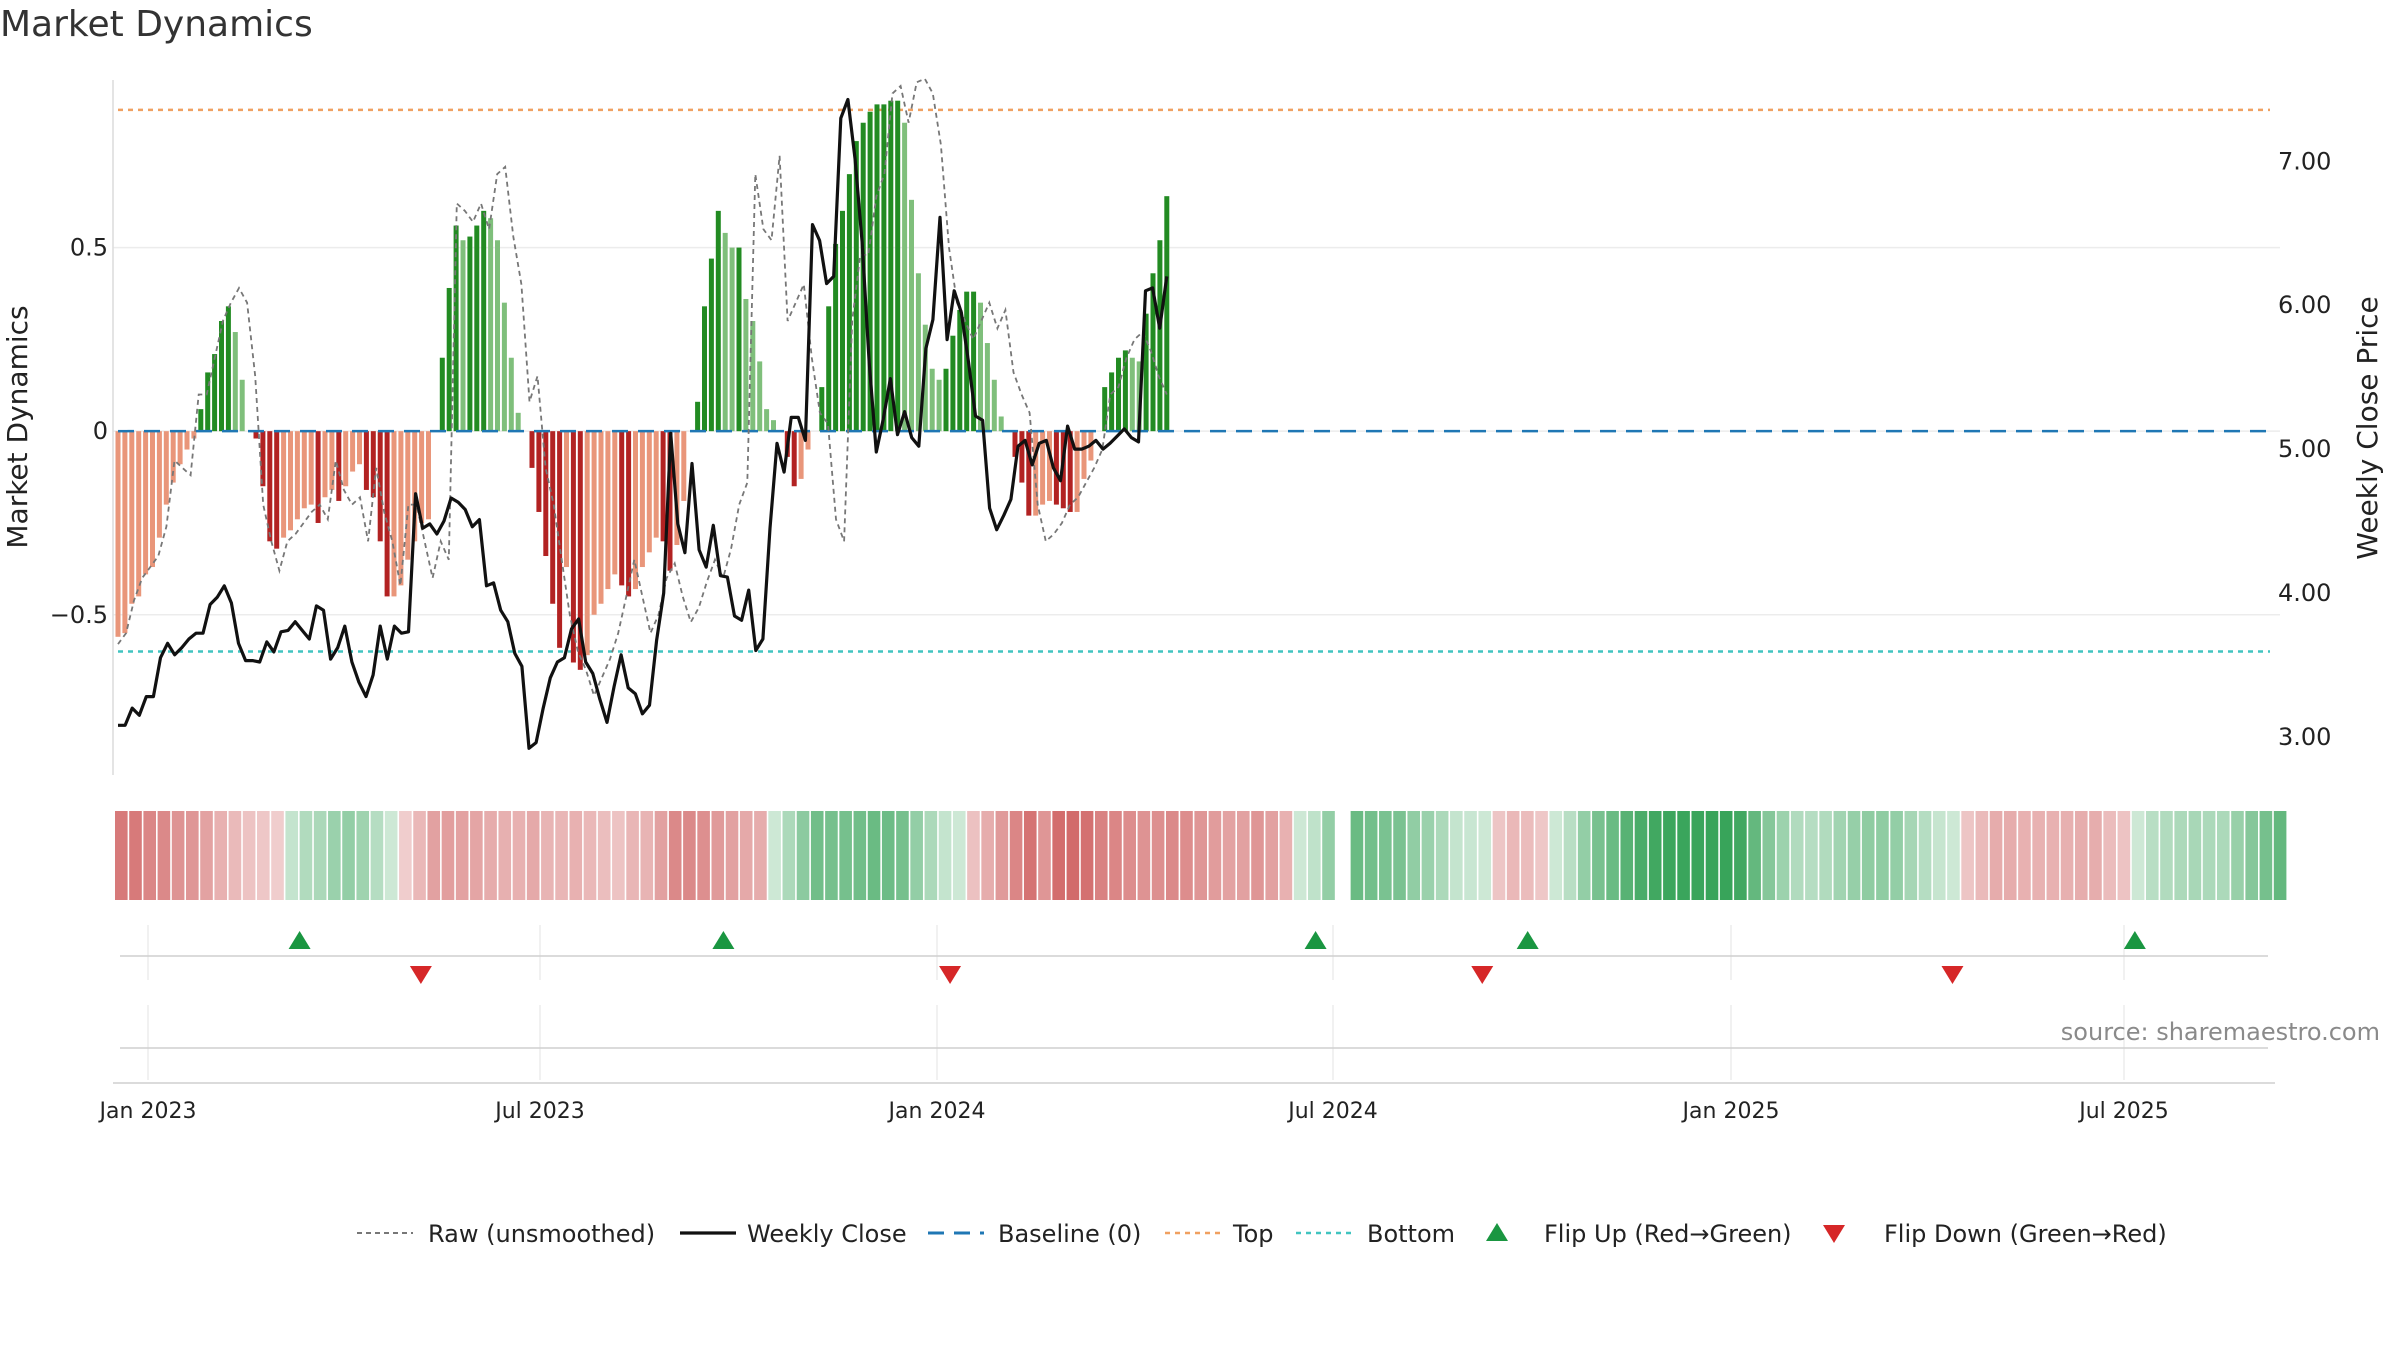 The height and width of the screenshot is (1350, 2400). I want to click on x-tick-label: Jul 2025, so click(2123, 1111).